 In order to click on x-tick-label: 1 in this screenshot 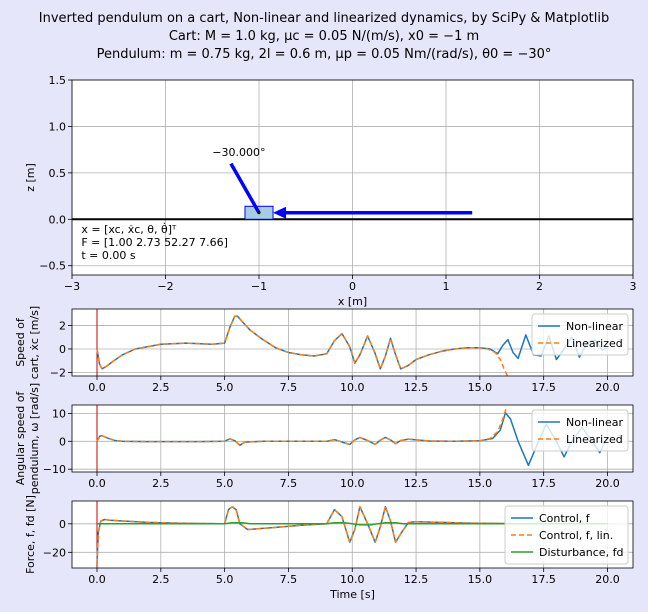, I will do `click(446, 286)`.